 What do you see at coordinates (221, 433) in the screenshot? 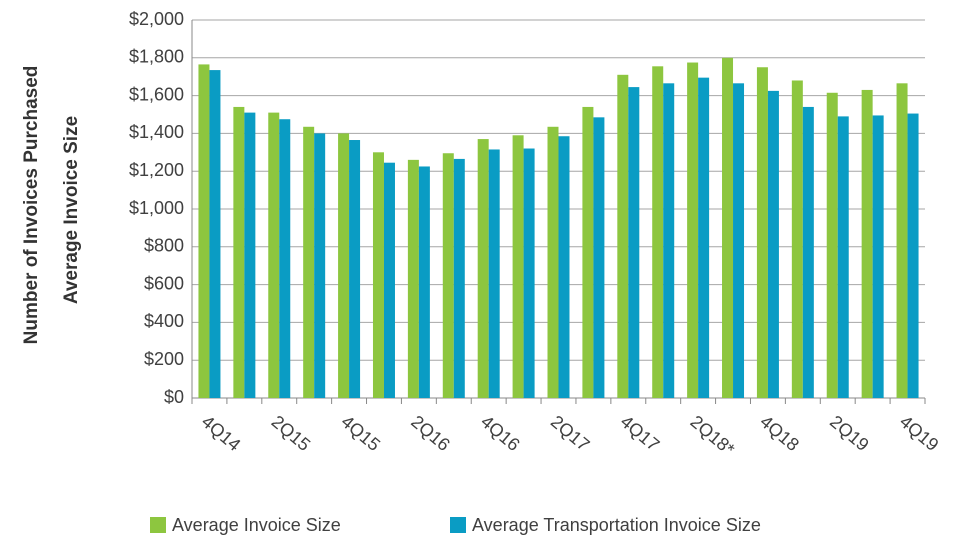
I see `x-tick-label: 4Q14` at bounding box center [221, 433].